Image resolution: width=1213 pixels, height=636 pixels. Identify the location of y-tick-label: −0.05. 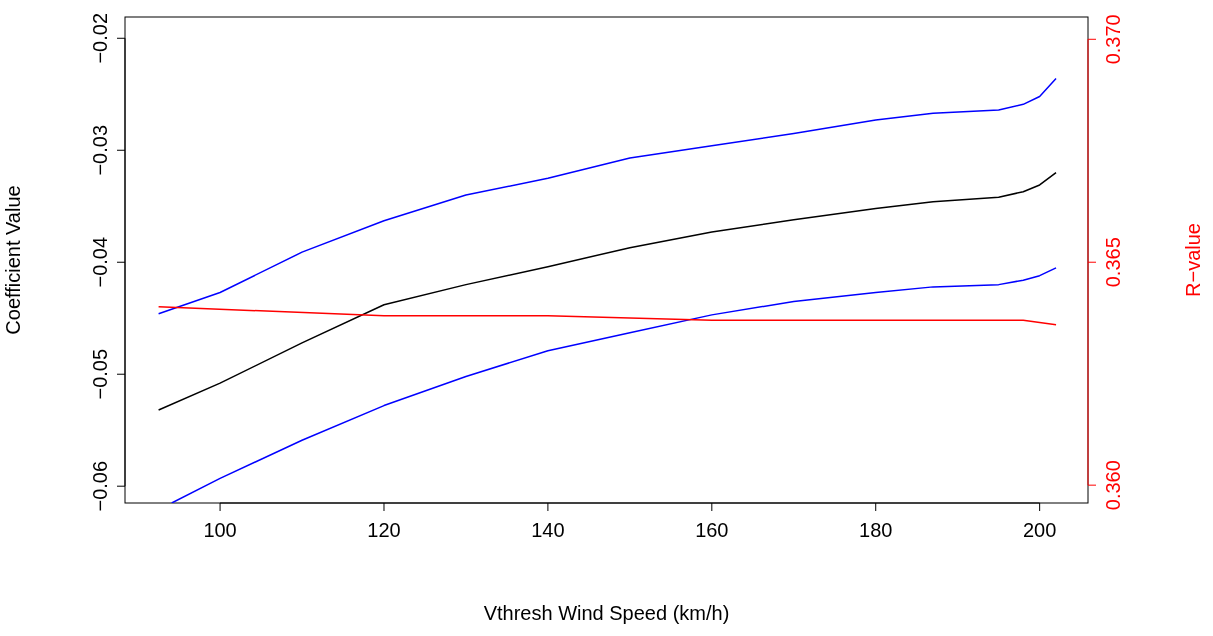
(100, 374).